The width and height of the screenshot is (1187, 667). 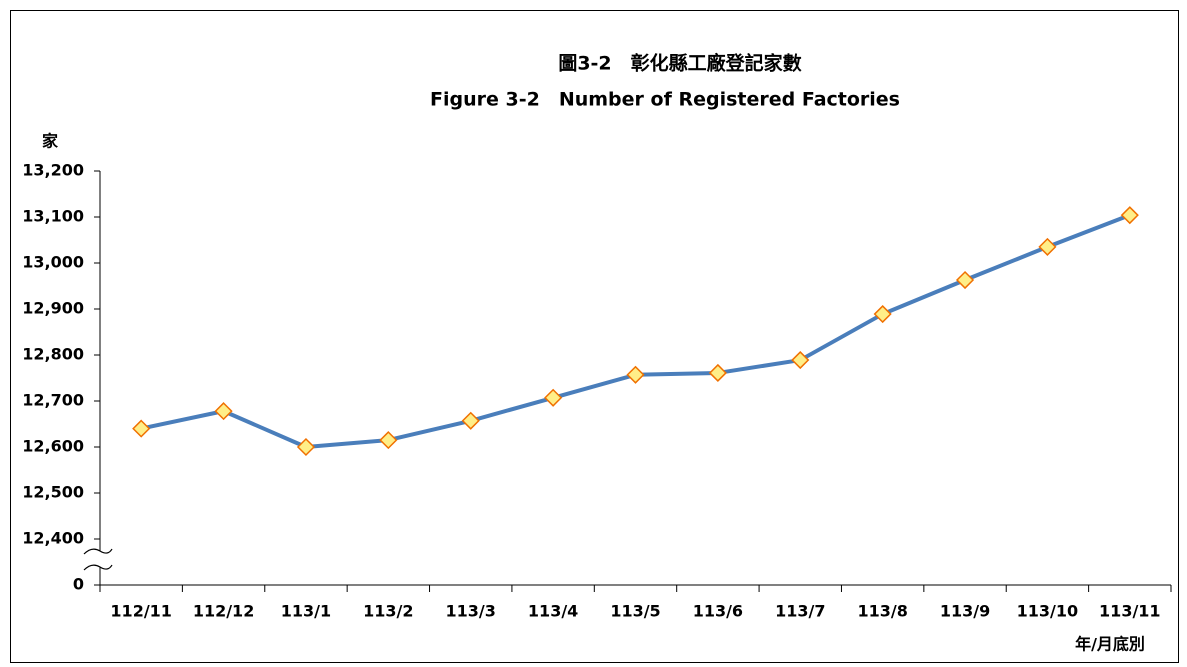 I want to click on x-tick-label: 113/3, so click(x=471, y=611).